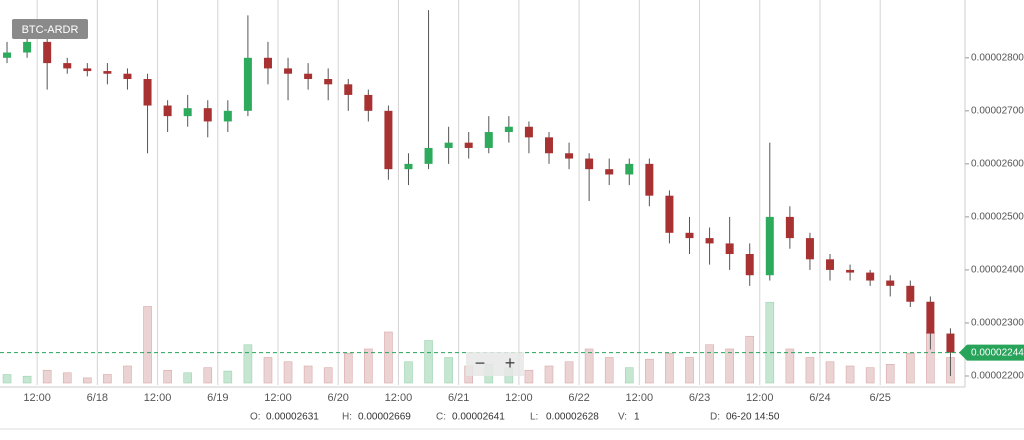 The height and width of the screenshot is (440, 1024). Describe the element at coordinates (819, 398) in the screenshot. I see `x-tick-label: 6/24` at that location.